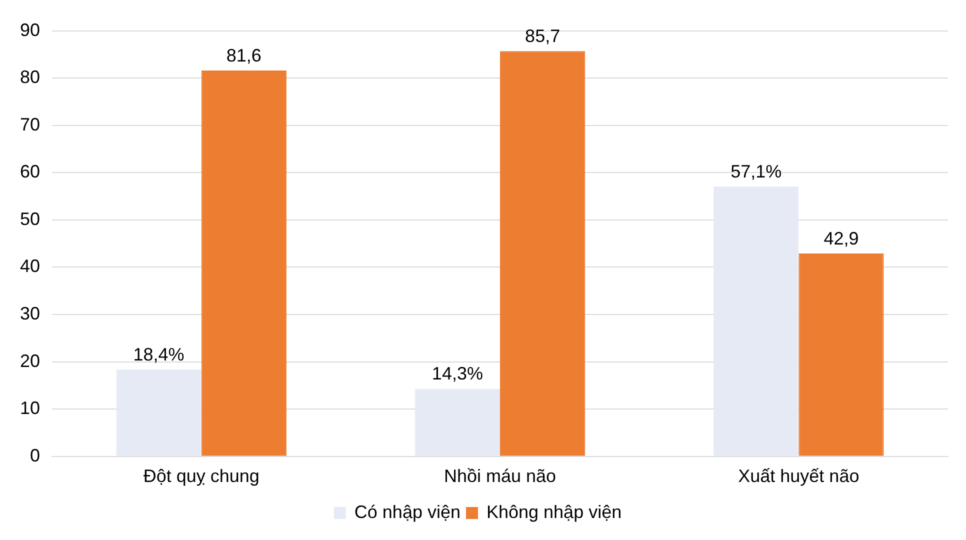 Image resolution: width=966 pixels, height=540 pixels. I want to click on data-label: 81,6, so click(244, 55).